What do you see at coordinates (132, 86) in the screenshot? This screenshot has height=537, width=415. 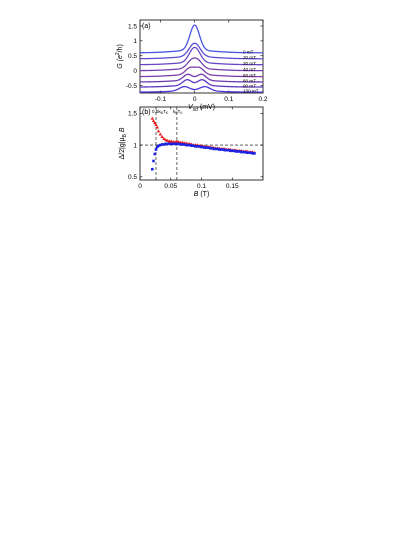 I see `y-tick-label: -0.5` at bounding box center [132, 86].